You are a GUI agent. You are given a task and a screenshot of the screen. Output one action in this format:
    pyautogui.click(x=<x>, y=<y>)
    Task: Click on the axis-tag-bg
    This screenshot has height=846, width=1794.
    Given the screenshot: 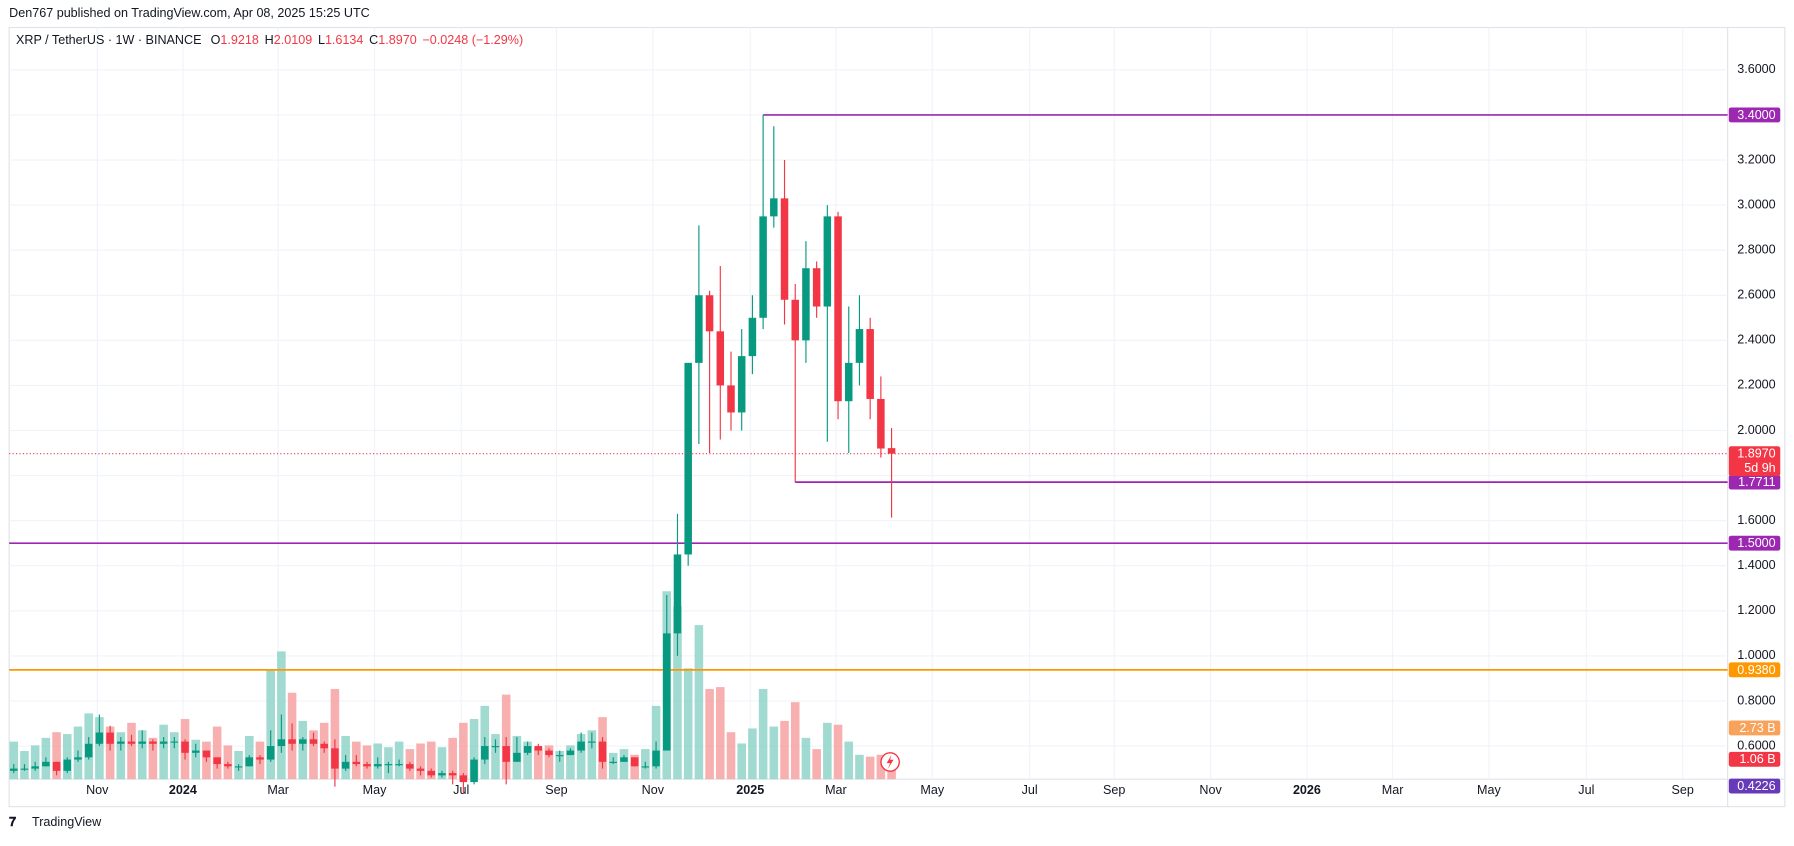 What is the action you would take?
    pyautogui.click(x=1754, y=786)
    